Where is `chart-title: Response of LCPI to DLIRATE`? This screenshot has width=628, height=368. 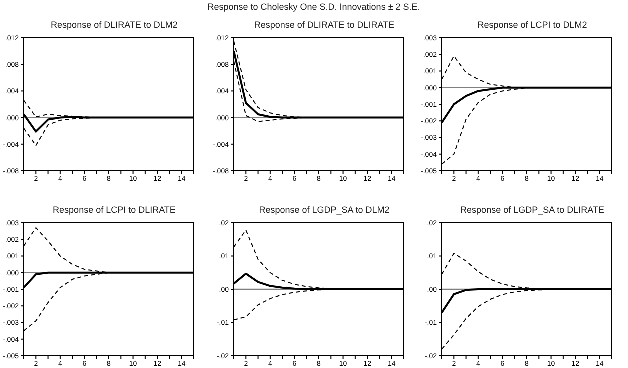
chart-title: Response of LCPI to DLIRATE is located at coordinates (114, 211).